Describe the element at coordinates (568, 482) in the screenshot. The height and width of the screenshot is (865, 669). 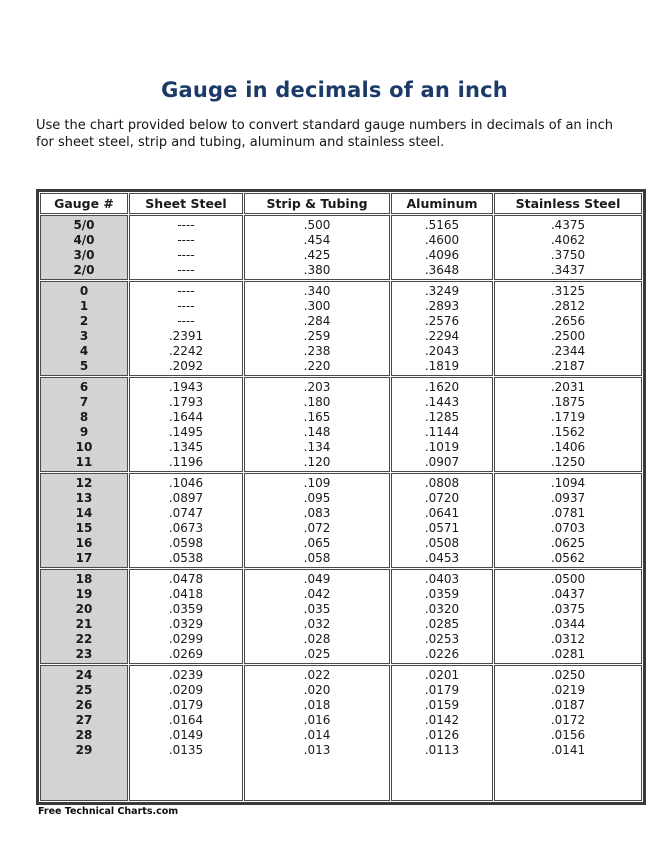
I see `gauge-value: .1094` at that location.